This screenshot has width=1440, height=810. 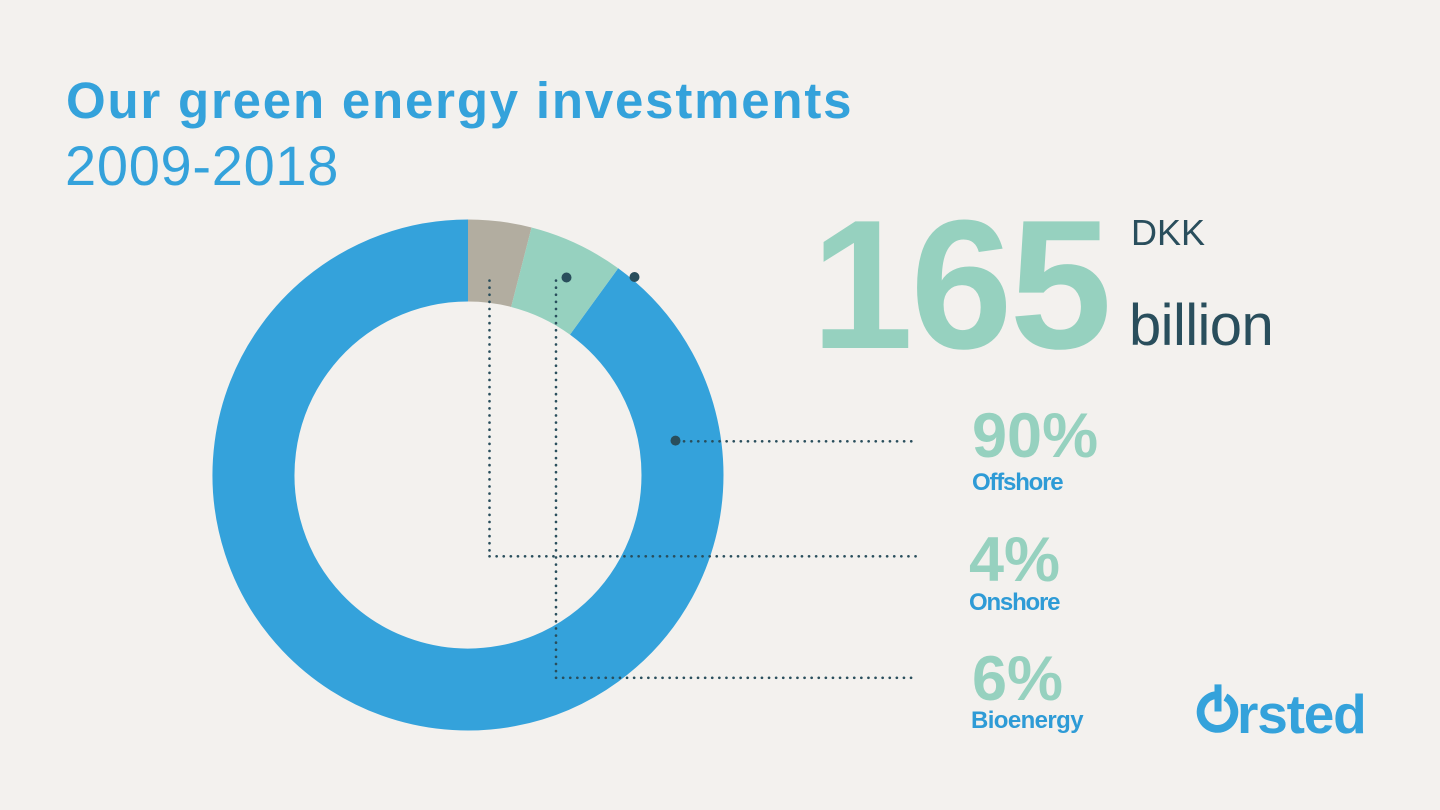 What do you see at coordinates (1301, 714) in the screenshot?
I see `svg-text: rsted` at bounding box center [1301, 714].